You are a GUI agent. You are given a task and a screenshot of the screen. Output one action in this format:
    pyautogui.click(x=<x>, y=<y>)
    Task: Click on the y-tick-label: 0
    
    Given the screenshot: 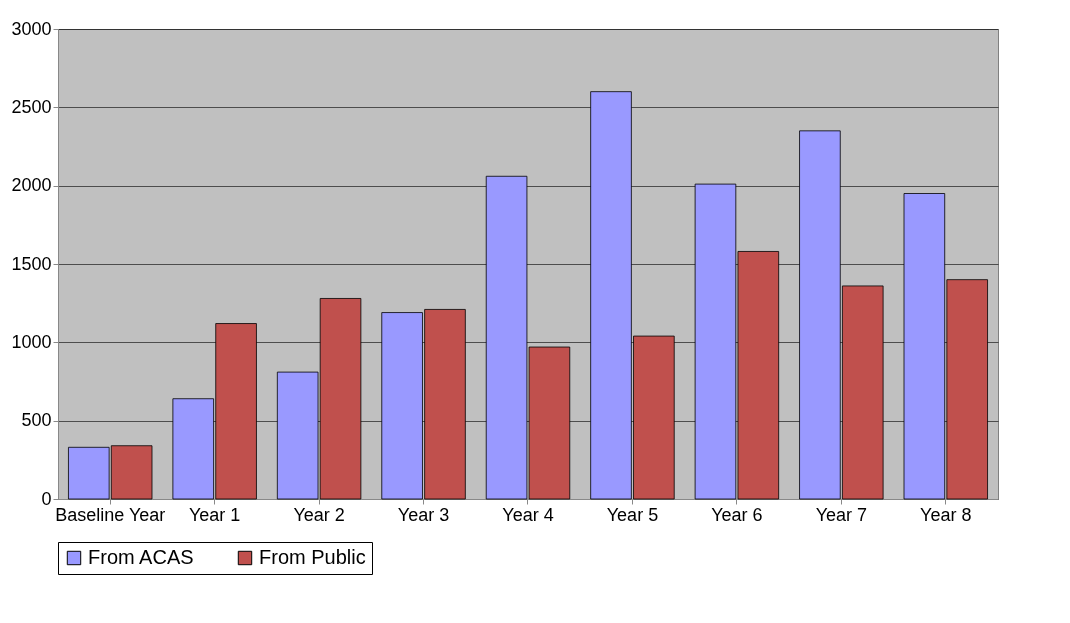 What is the action you would take?
    pyautogui.click(x=46, y=498)
    